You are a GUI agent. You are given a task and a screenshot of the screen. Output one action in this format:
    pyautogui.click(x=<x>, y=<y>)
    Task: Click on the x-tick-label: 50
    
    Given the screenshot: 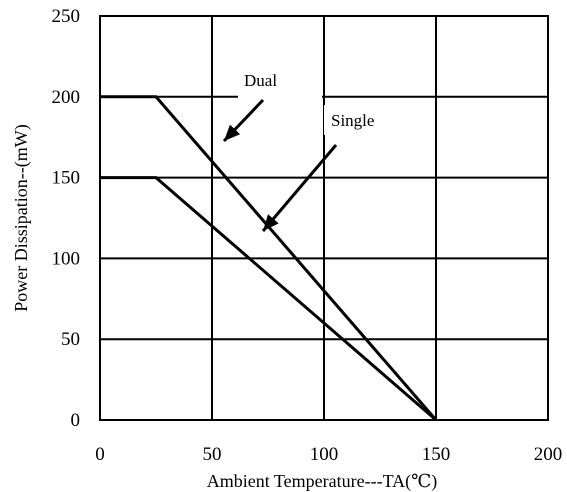 What is the action you would take?
    pyautogui.click(x=212, y=454)
    